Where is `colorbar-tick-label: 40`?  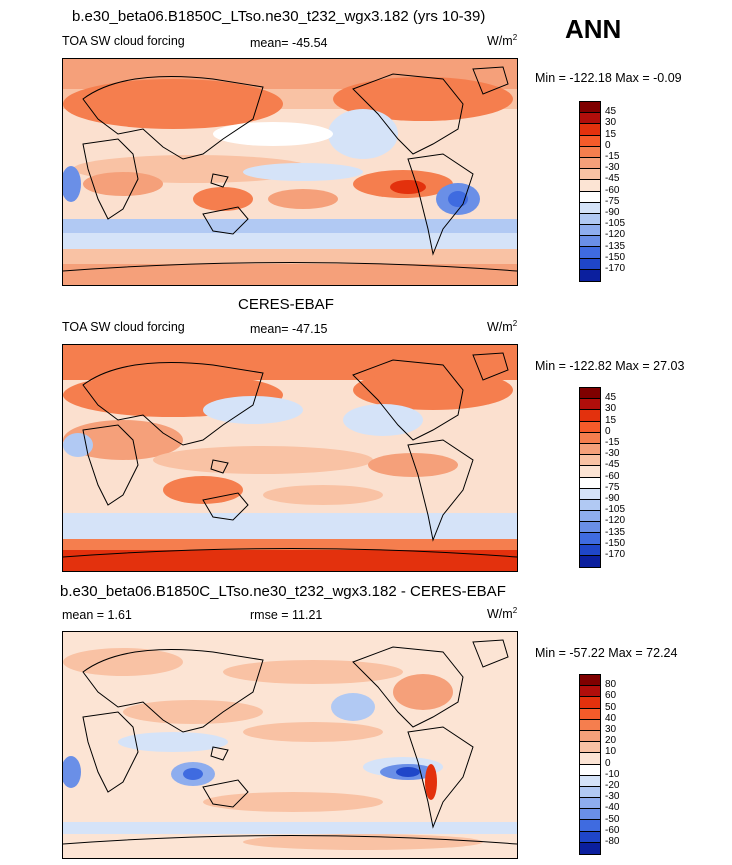 colorbar-tick-label: 40 is located at coordinates (611, 718).